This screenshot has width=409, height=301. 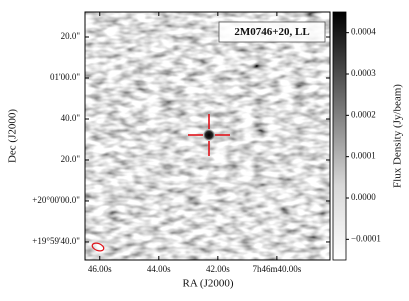 I want to click on colorbar-label: Flux Density (Jy/beam), so click(x=398, y=136).